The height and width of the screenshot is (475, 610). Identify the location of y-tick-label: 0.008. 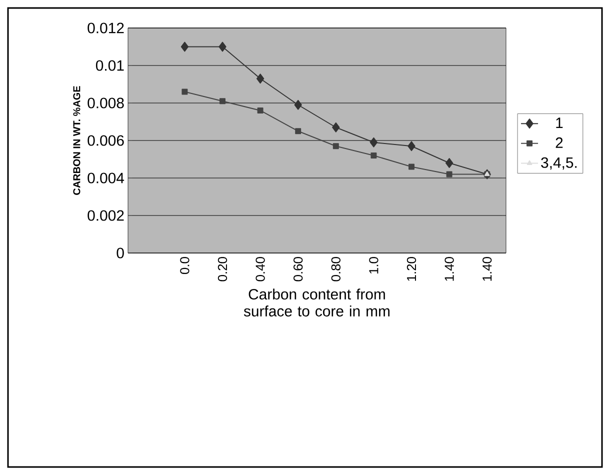
(106, 103).